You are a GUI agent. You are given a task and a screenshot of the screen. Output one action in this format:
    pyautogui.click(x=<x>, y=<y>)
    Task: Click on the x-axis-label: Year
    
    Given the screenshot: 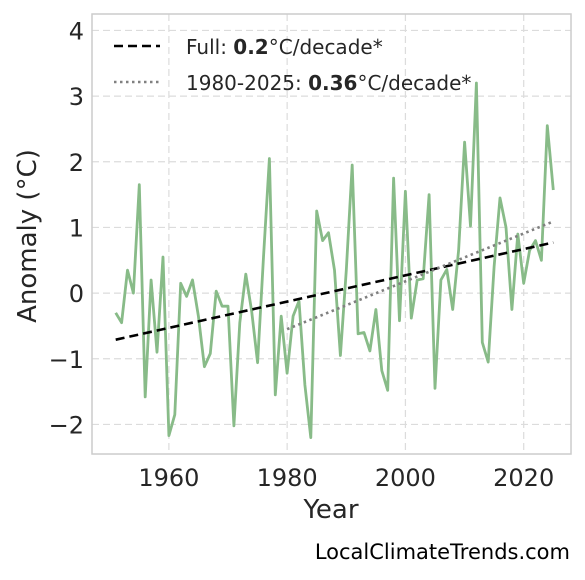 What is the action you would take?
    pyautogui.click(x=330, y=510)
    